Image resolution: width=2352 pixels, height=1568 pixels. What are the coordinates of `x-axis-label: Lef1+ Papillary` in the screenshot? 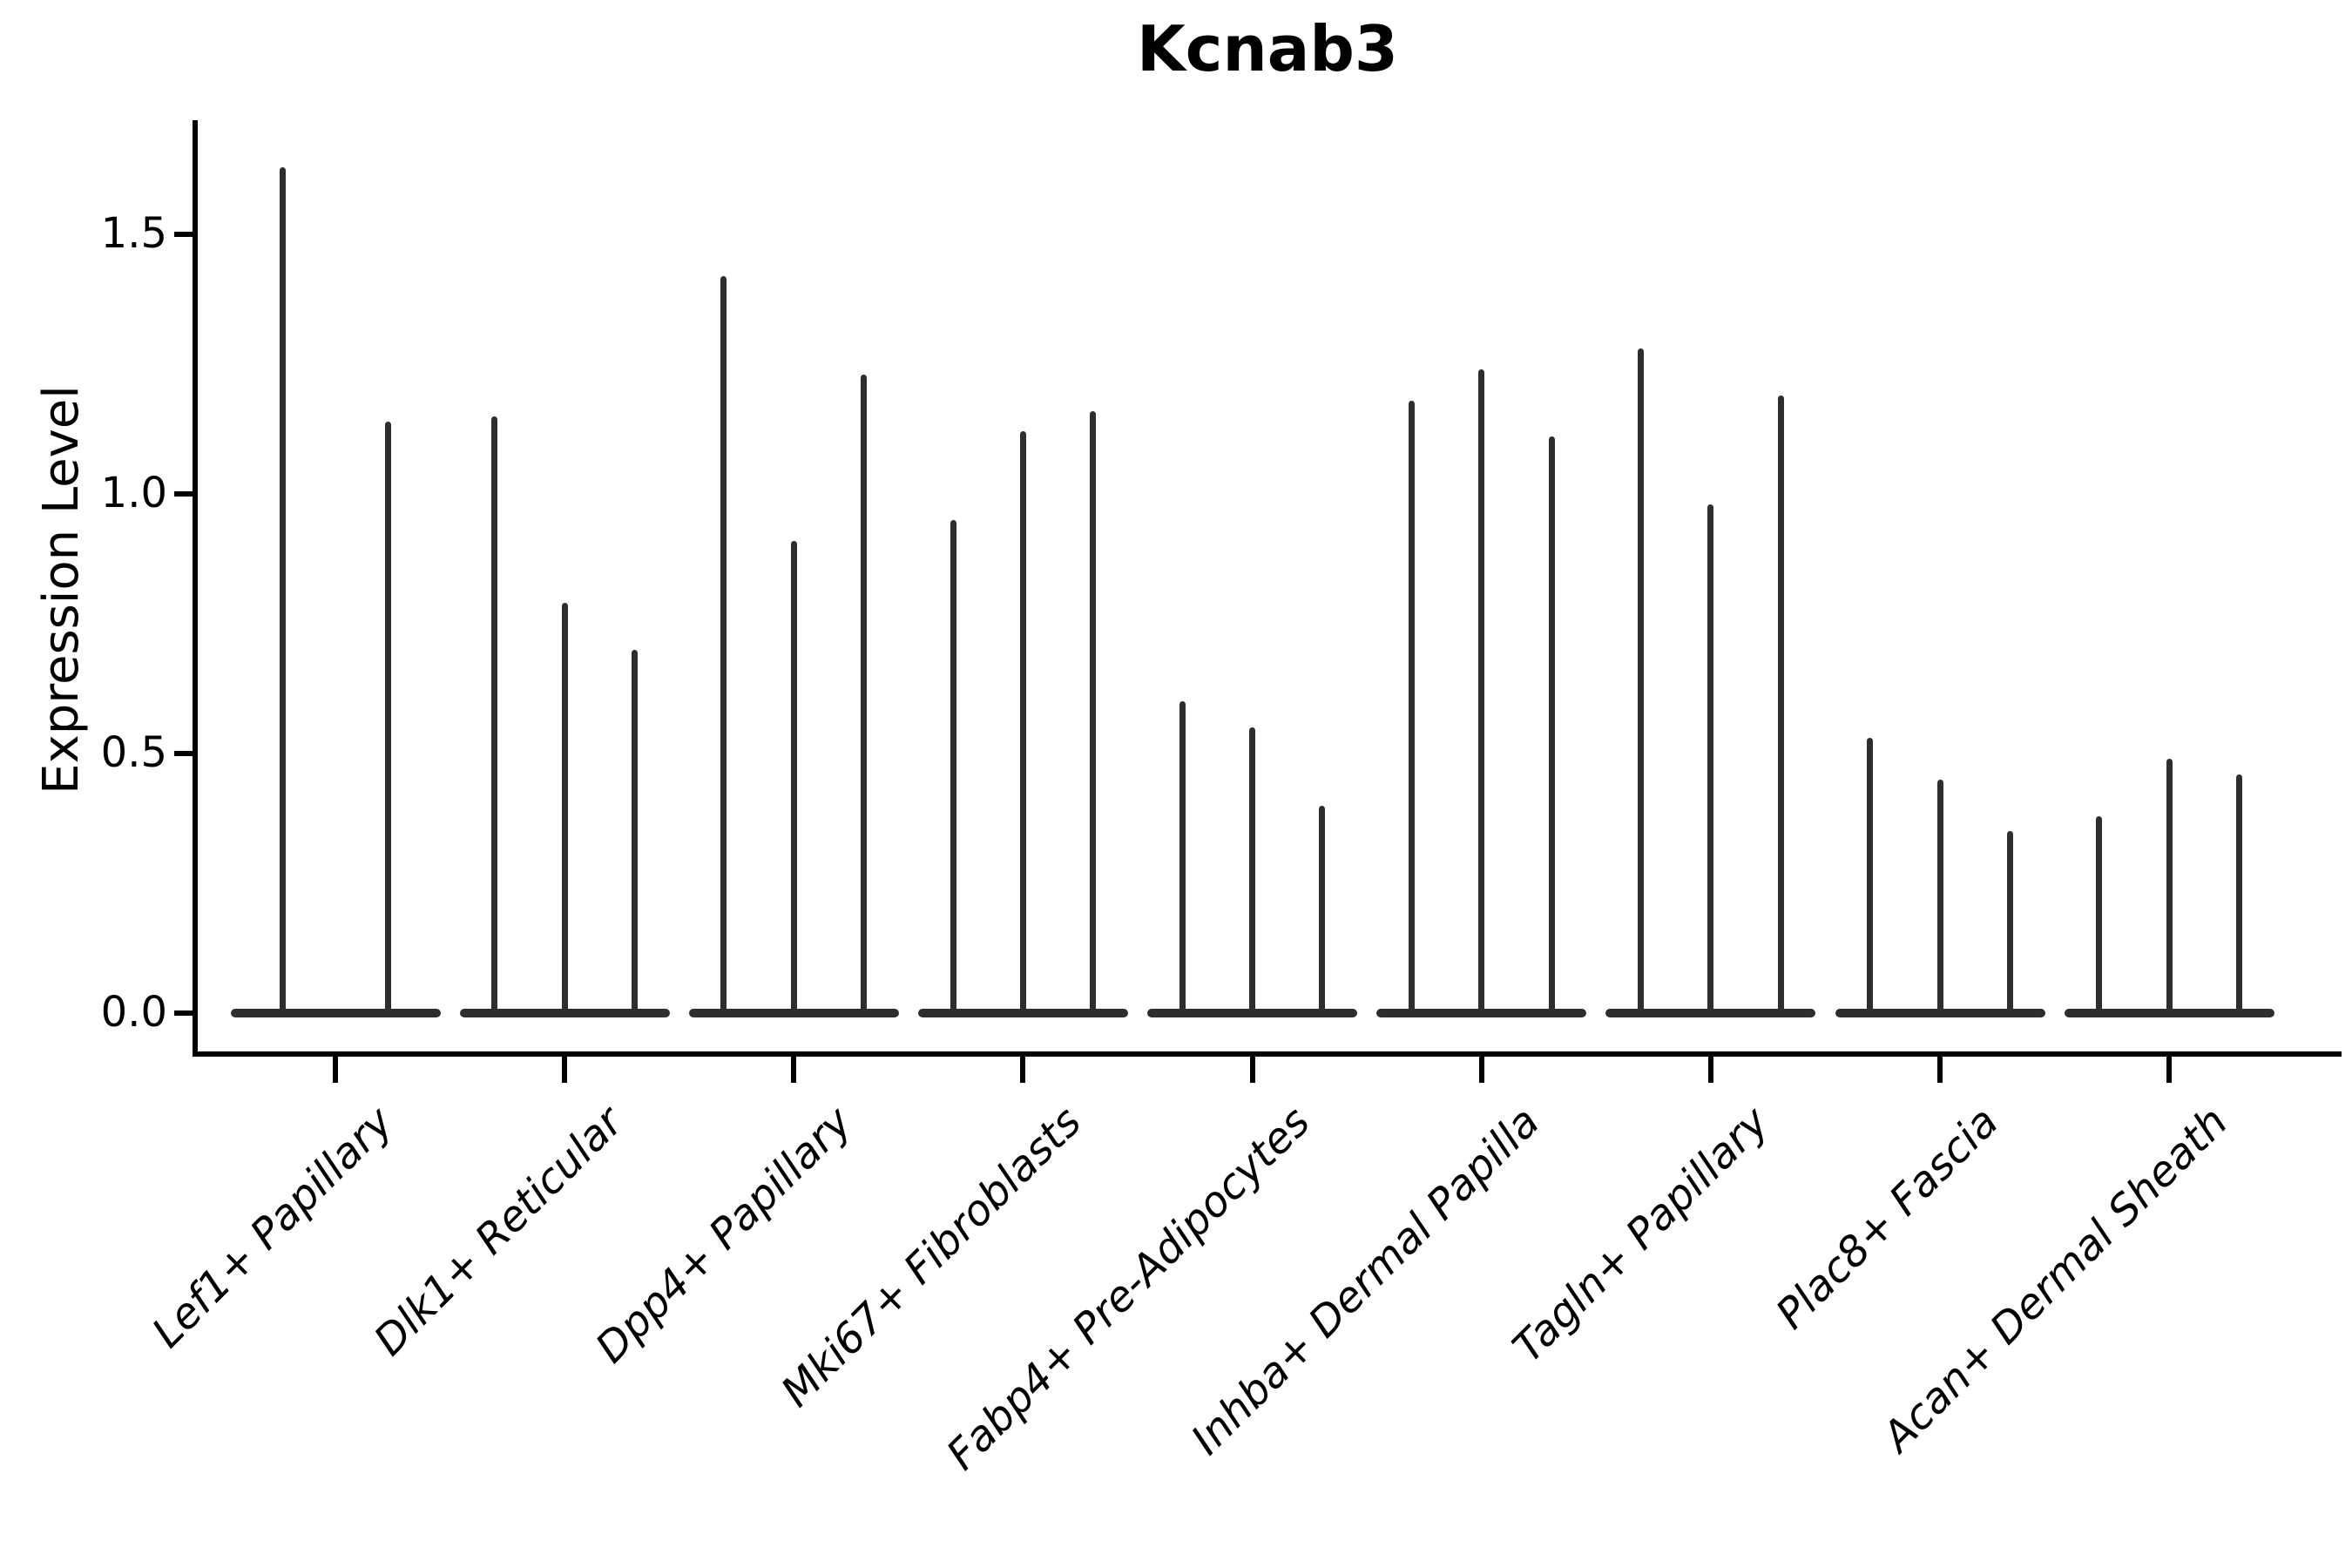 It's located at (273, 1227).